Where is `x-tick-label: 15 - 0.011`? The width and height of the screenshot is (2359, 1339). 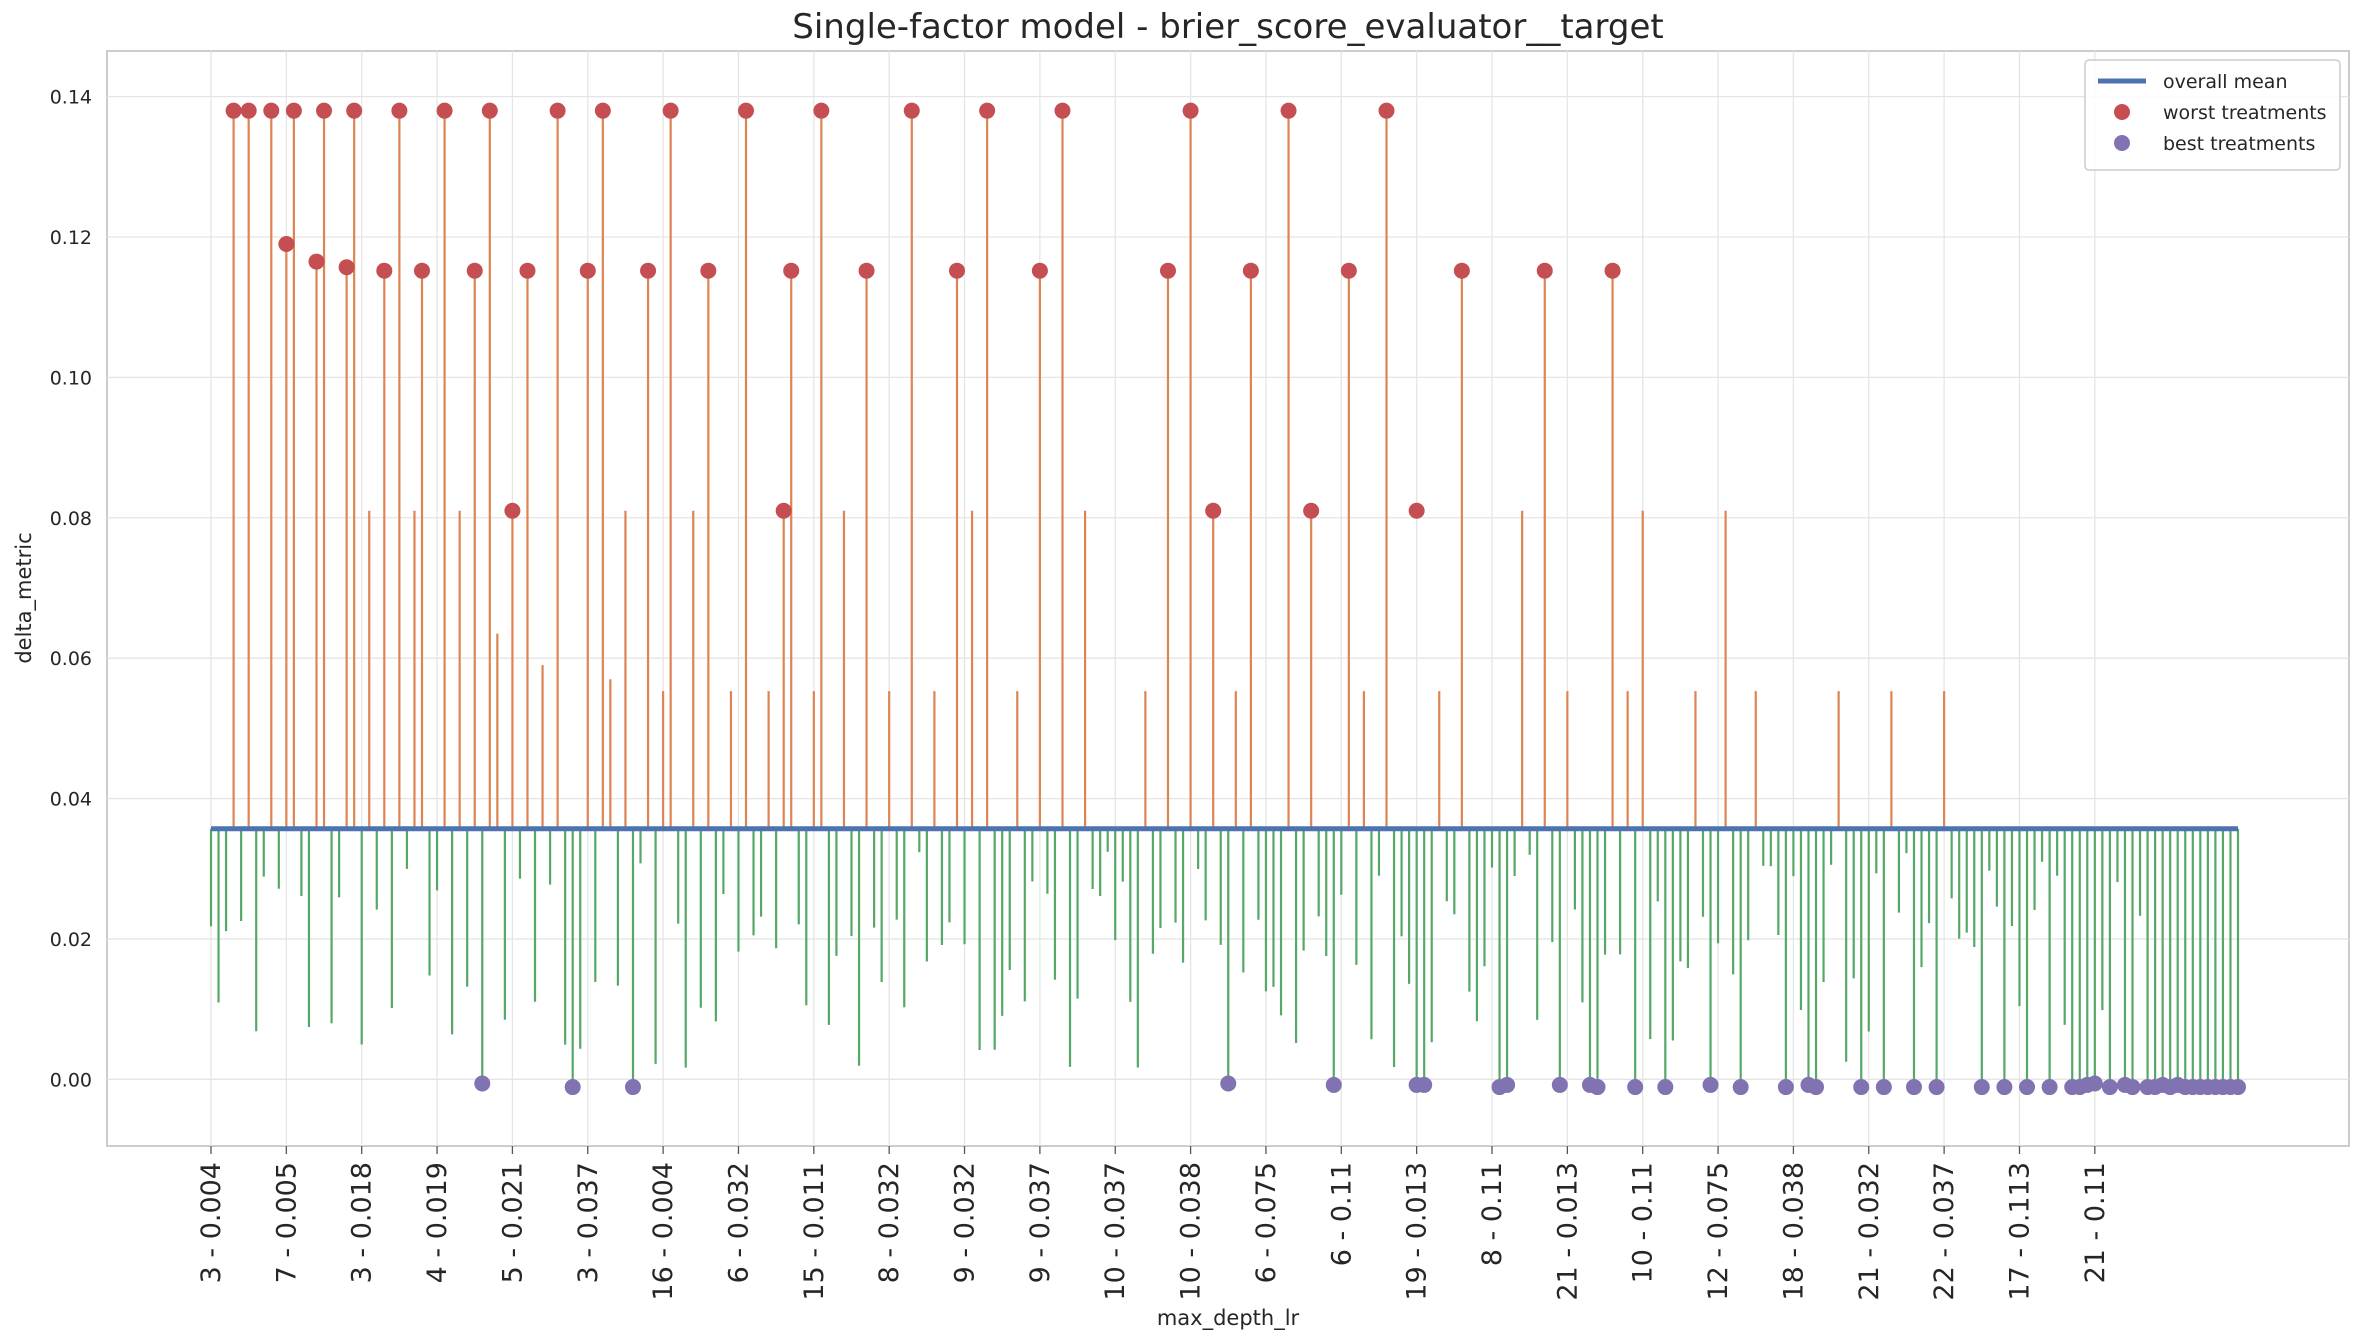
x-tick-label: 15 - 0.011 is located at coordinates (814, 1231).